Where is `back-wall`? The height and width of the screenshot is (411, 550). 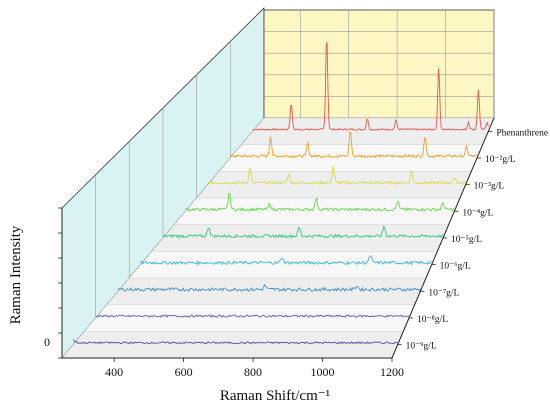
back-wall is located at coordinates (379, 64).